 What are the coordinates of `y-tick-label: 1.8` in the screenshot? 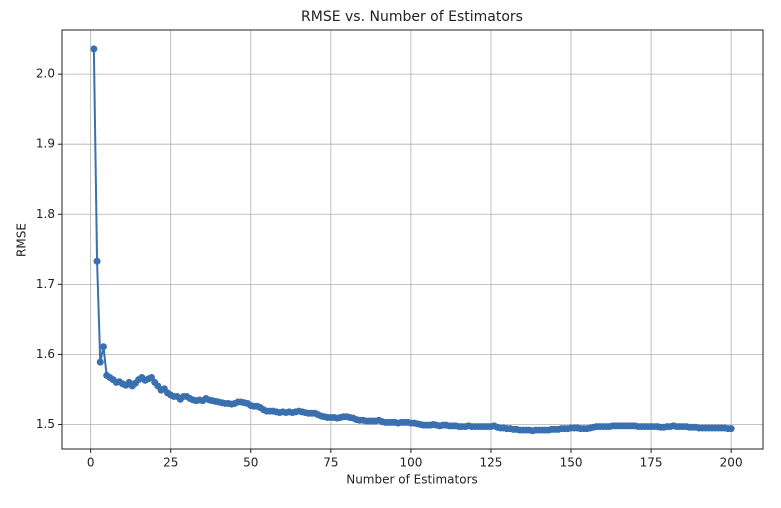 It's located at (45, 214).